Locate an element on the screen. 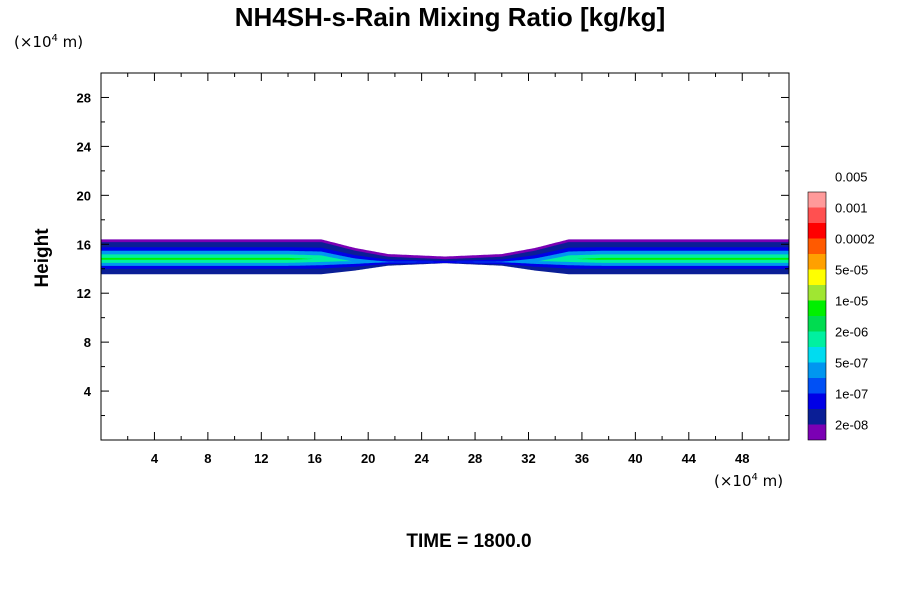 Image resolution: width=900 pixels, height=600 pixels. colorbar-label: 5e-05 is located at coordinates (851, 270).